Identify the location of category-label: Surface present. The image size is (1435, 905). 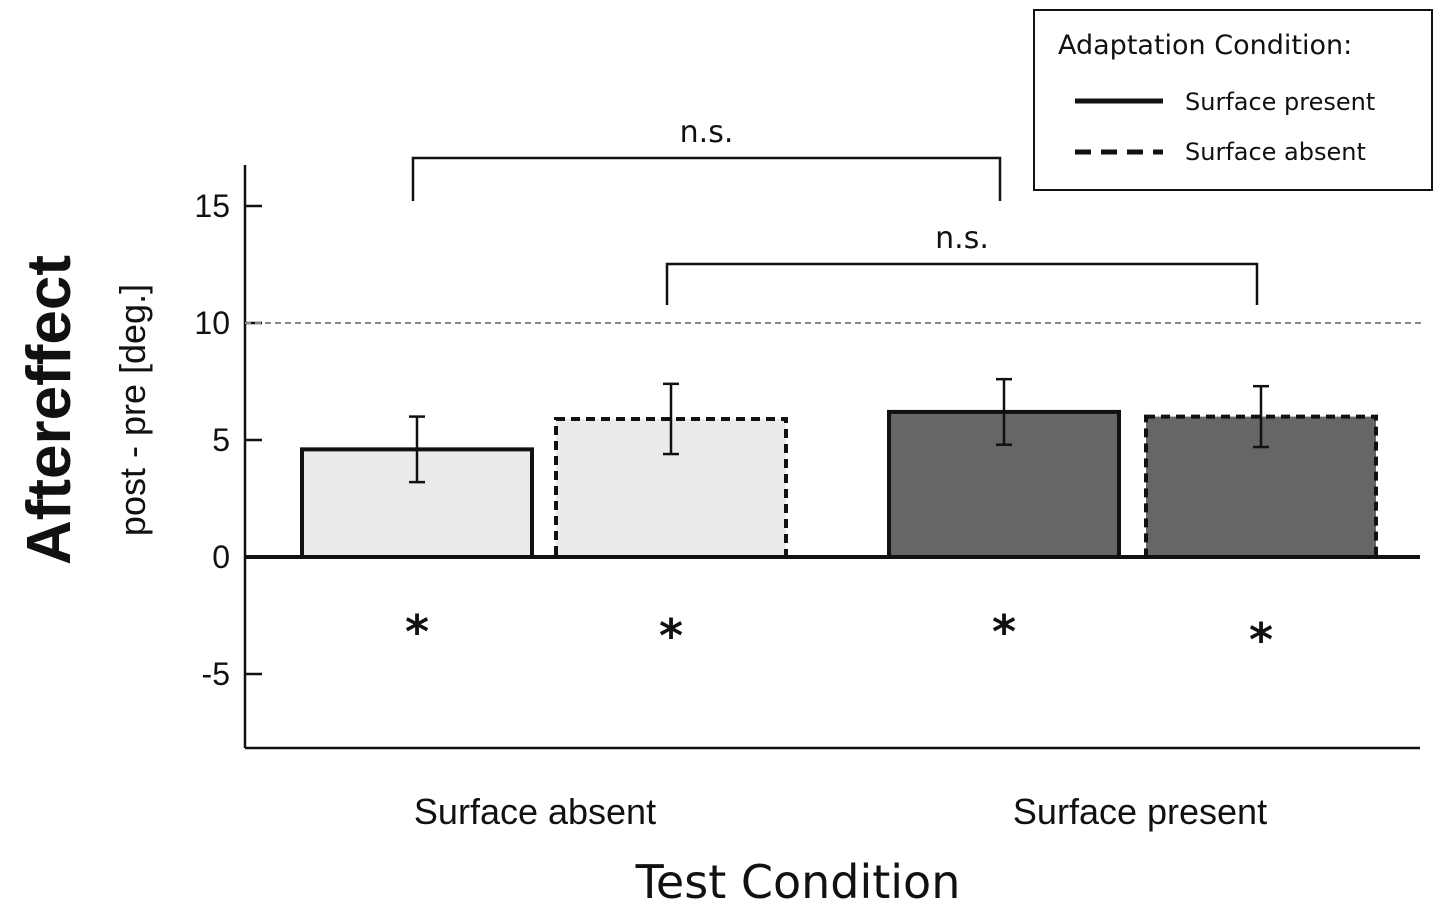
(1140, 811).